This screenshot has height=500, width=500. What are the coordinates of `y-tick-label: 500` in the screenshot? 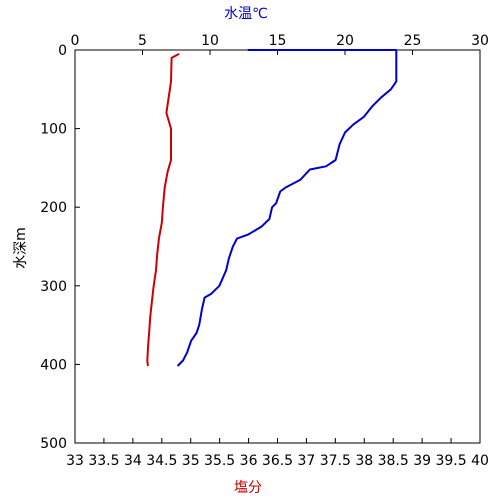 It's located at (53, 444).